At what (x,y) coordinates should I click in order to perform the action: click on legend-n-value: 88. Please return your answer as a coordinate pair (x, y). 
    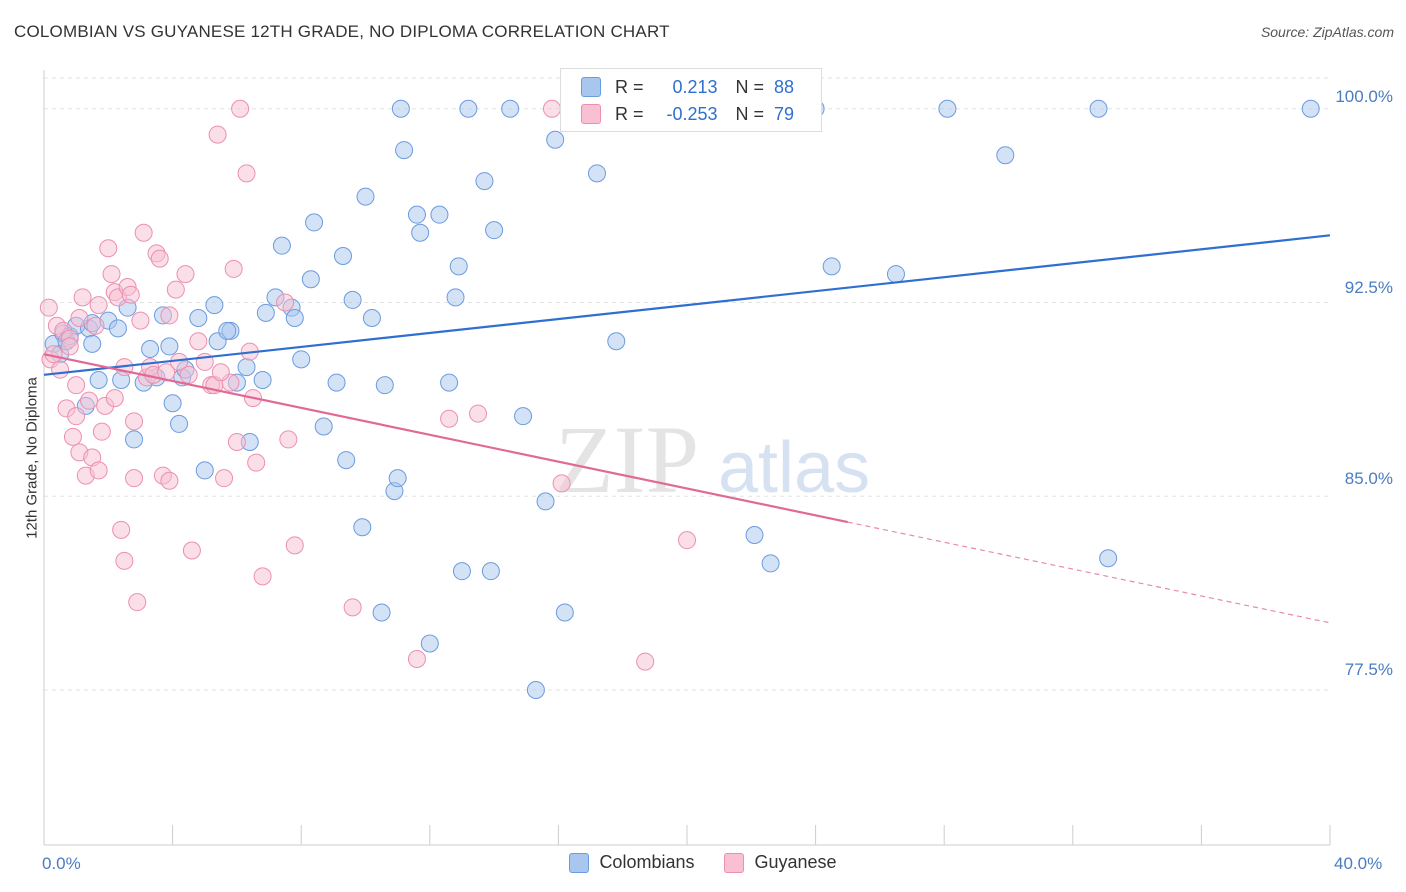
    Looking at the image, I should click on (784, 86).